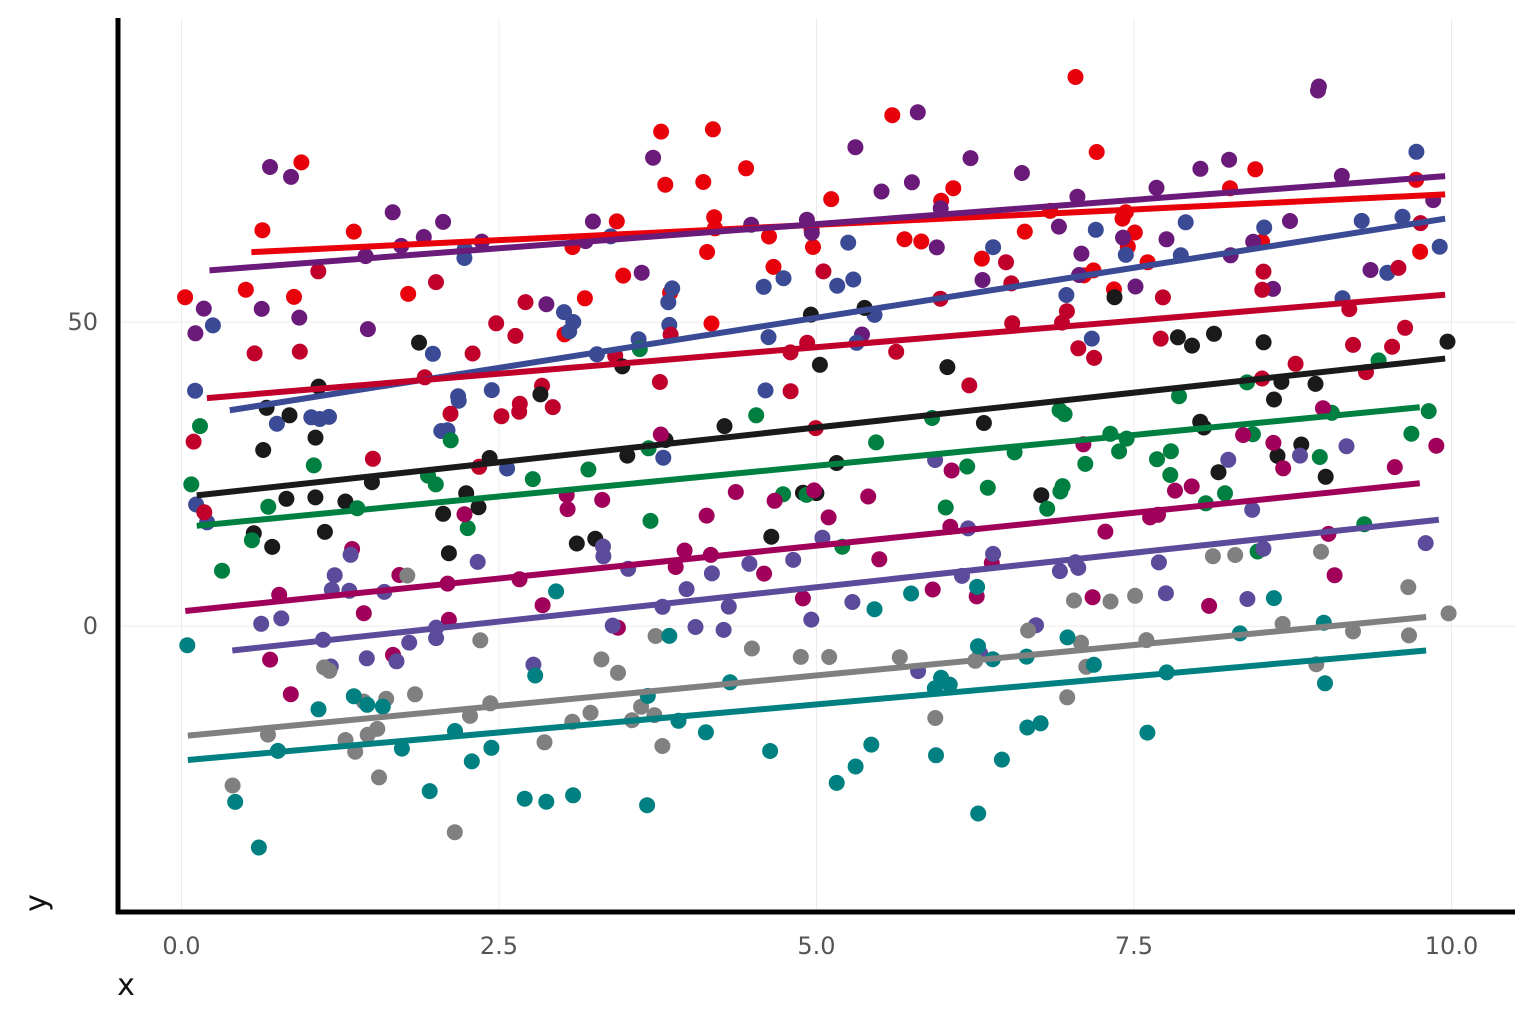  I want to click on x-tick-label: 5.0, so click(816, 946).